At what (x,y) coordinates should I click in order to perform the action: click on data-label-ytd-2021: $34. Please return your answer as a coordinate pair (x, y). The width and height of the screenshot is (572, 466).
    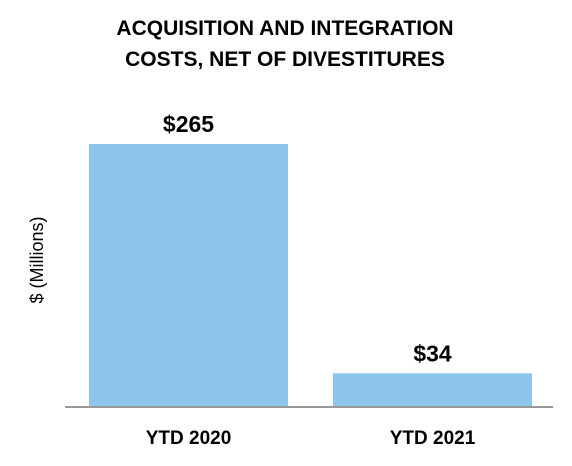
    Looking at the image, I should click on (432, 353).